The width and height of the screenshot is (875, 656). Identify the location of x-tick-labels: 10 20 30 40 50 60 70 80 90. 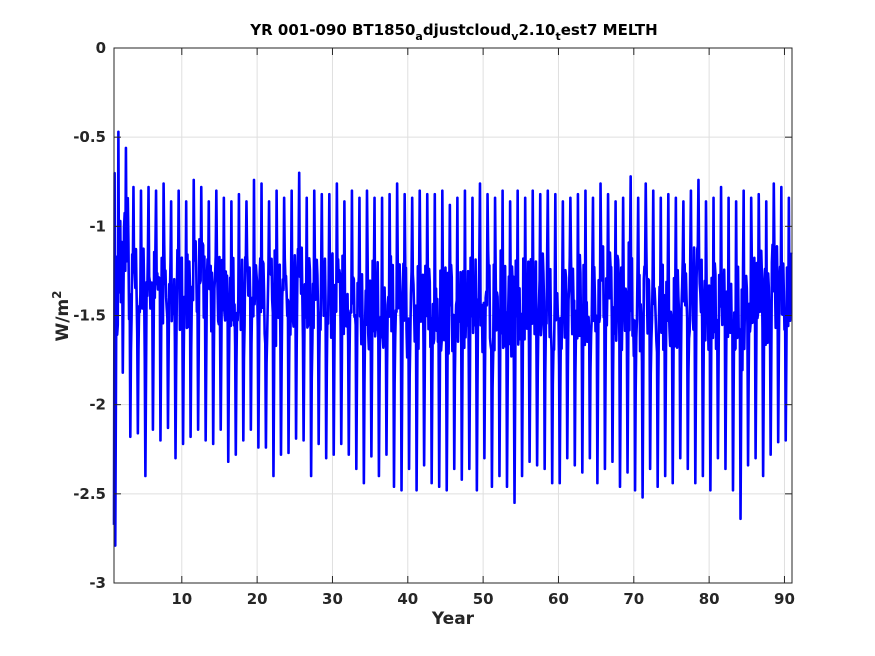
(483, 599).